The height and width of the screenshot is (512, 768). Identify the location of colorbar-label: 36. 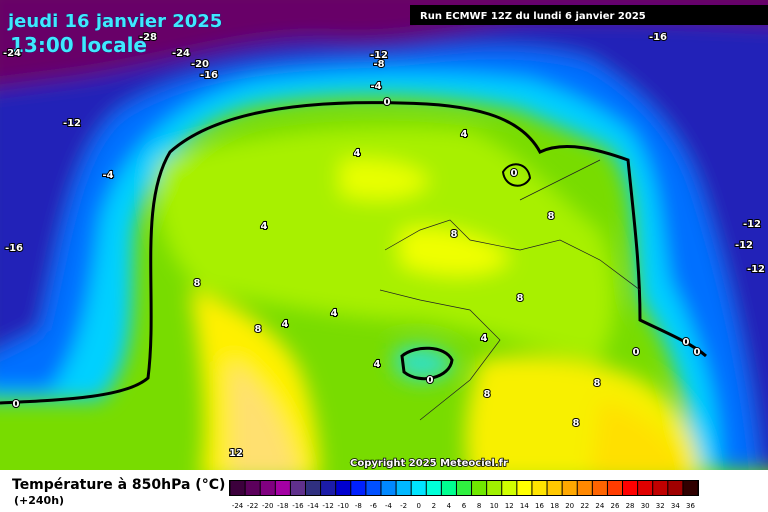
(690, 506).